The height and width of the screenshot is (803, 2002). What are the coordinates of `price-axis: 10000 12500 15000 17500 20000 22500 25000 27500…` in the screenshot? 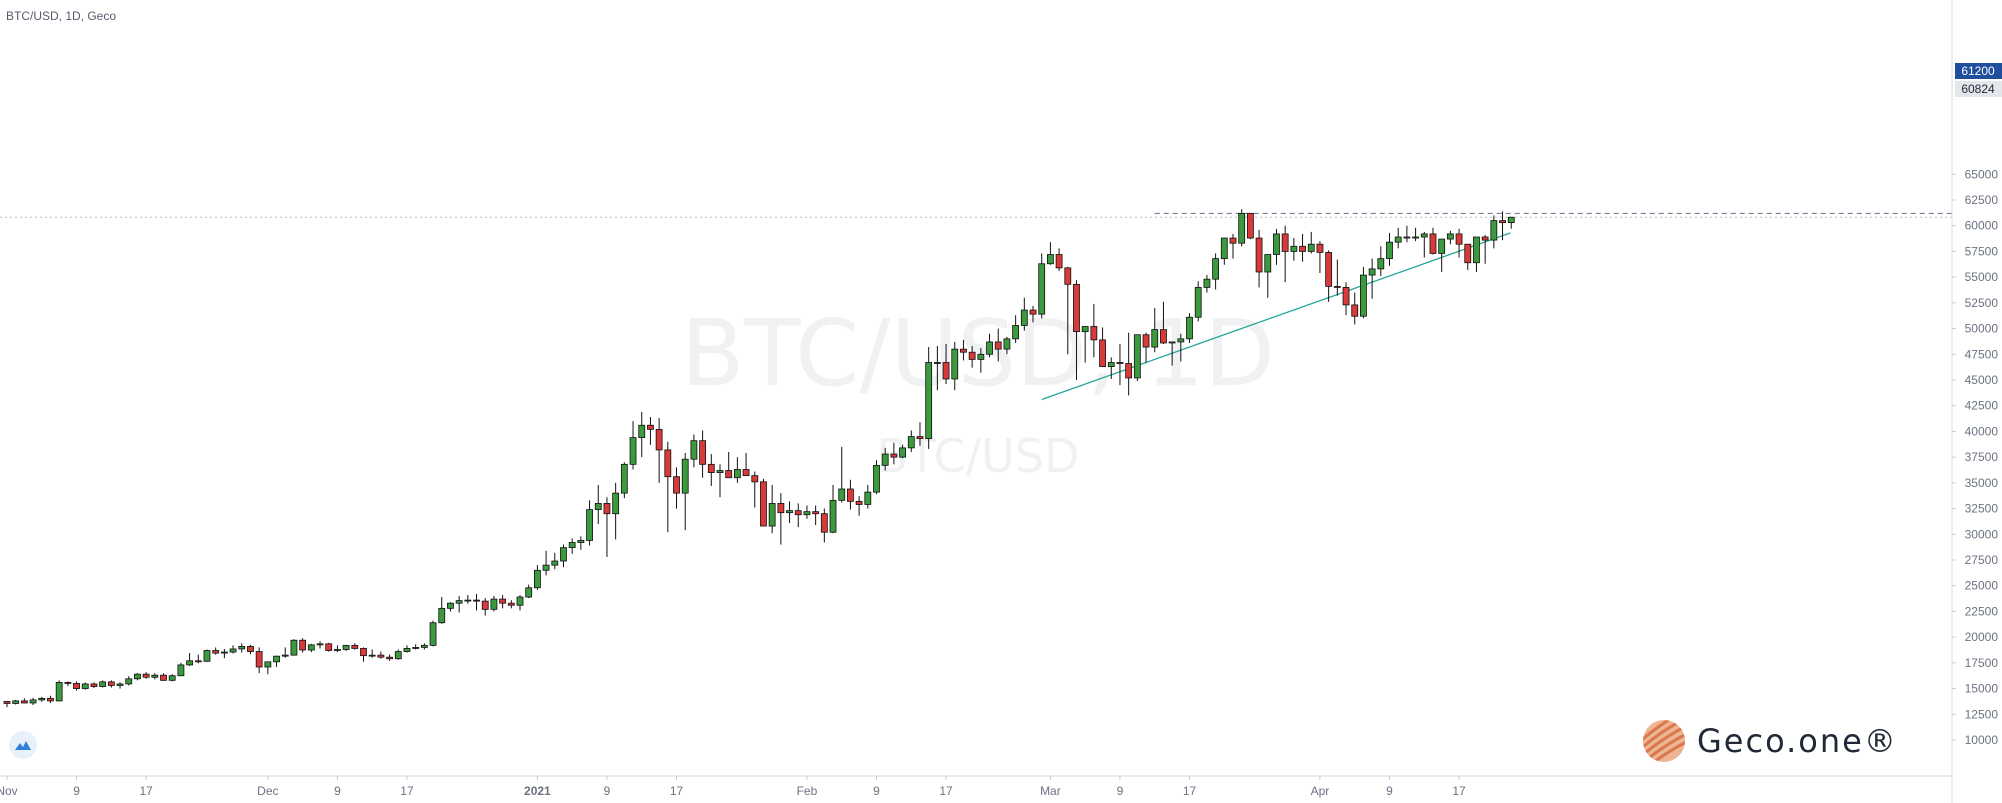 It's located at (1975, 457).